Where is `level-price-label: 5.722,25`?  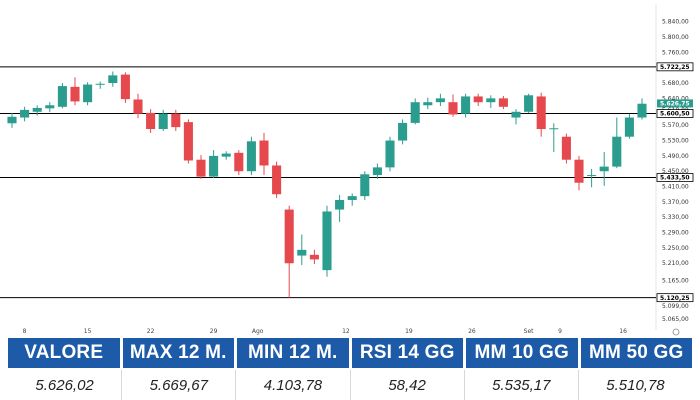 level-price-label: 5.722,25 is located at coordinates (675, 67).